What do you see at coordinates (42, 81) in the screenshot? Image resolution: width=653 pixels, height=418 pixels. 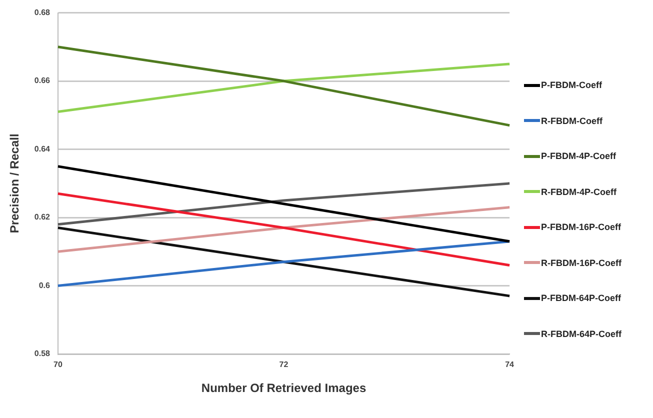 I see `y-tick-label: 0.66` at bounding box center [42, 81].